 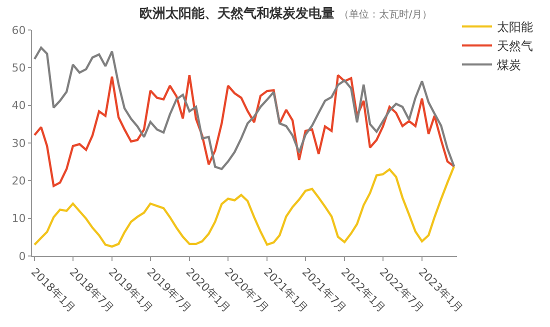 I want to click on y-tick-label: 40, so click(x=19, y=105).